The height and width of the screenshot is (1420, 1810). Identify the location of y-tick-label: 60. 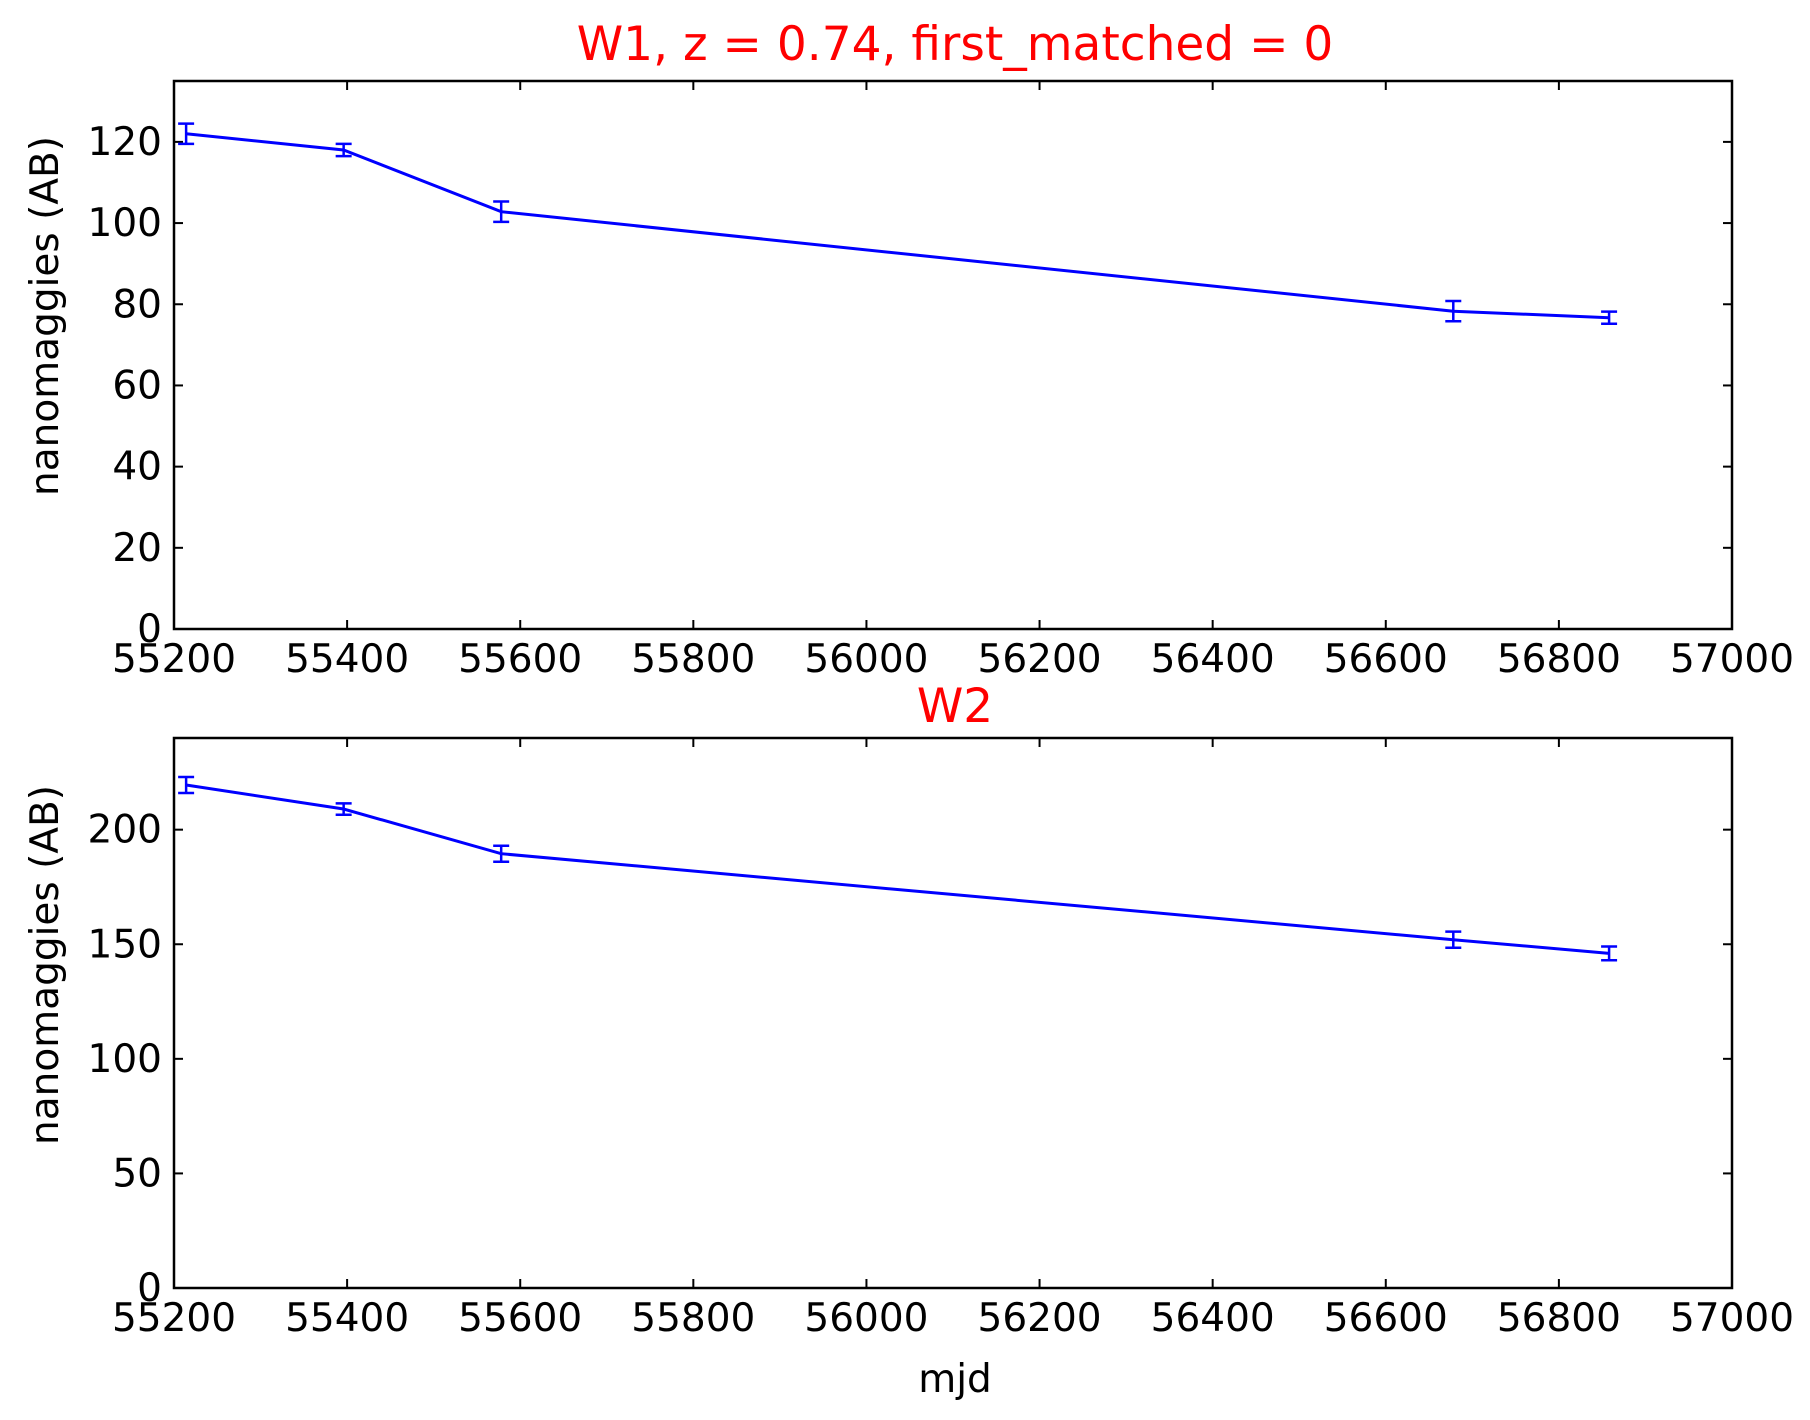
(137, 385).